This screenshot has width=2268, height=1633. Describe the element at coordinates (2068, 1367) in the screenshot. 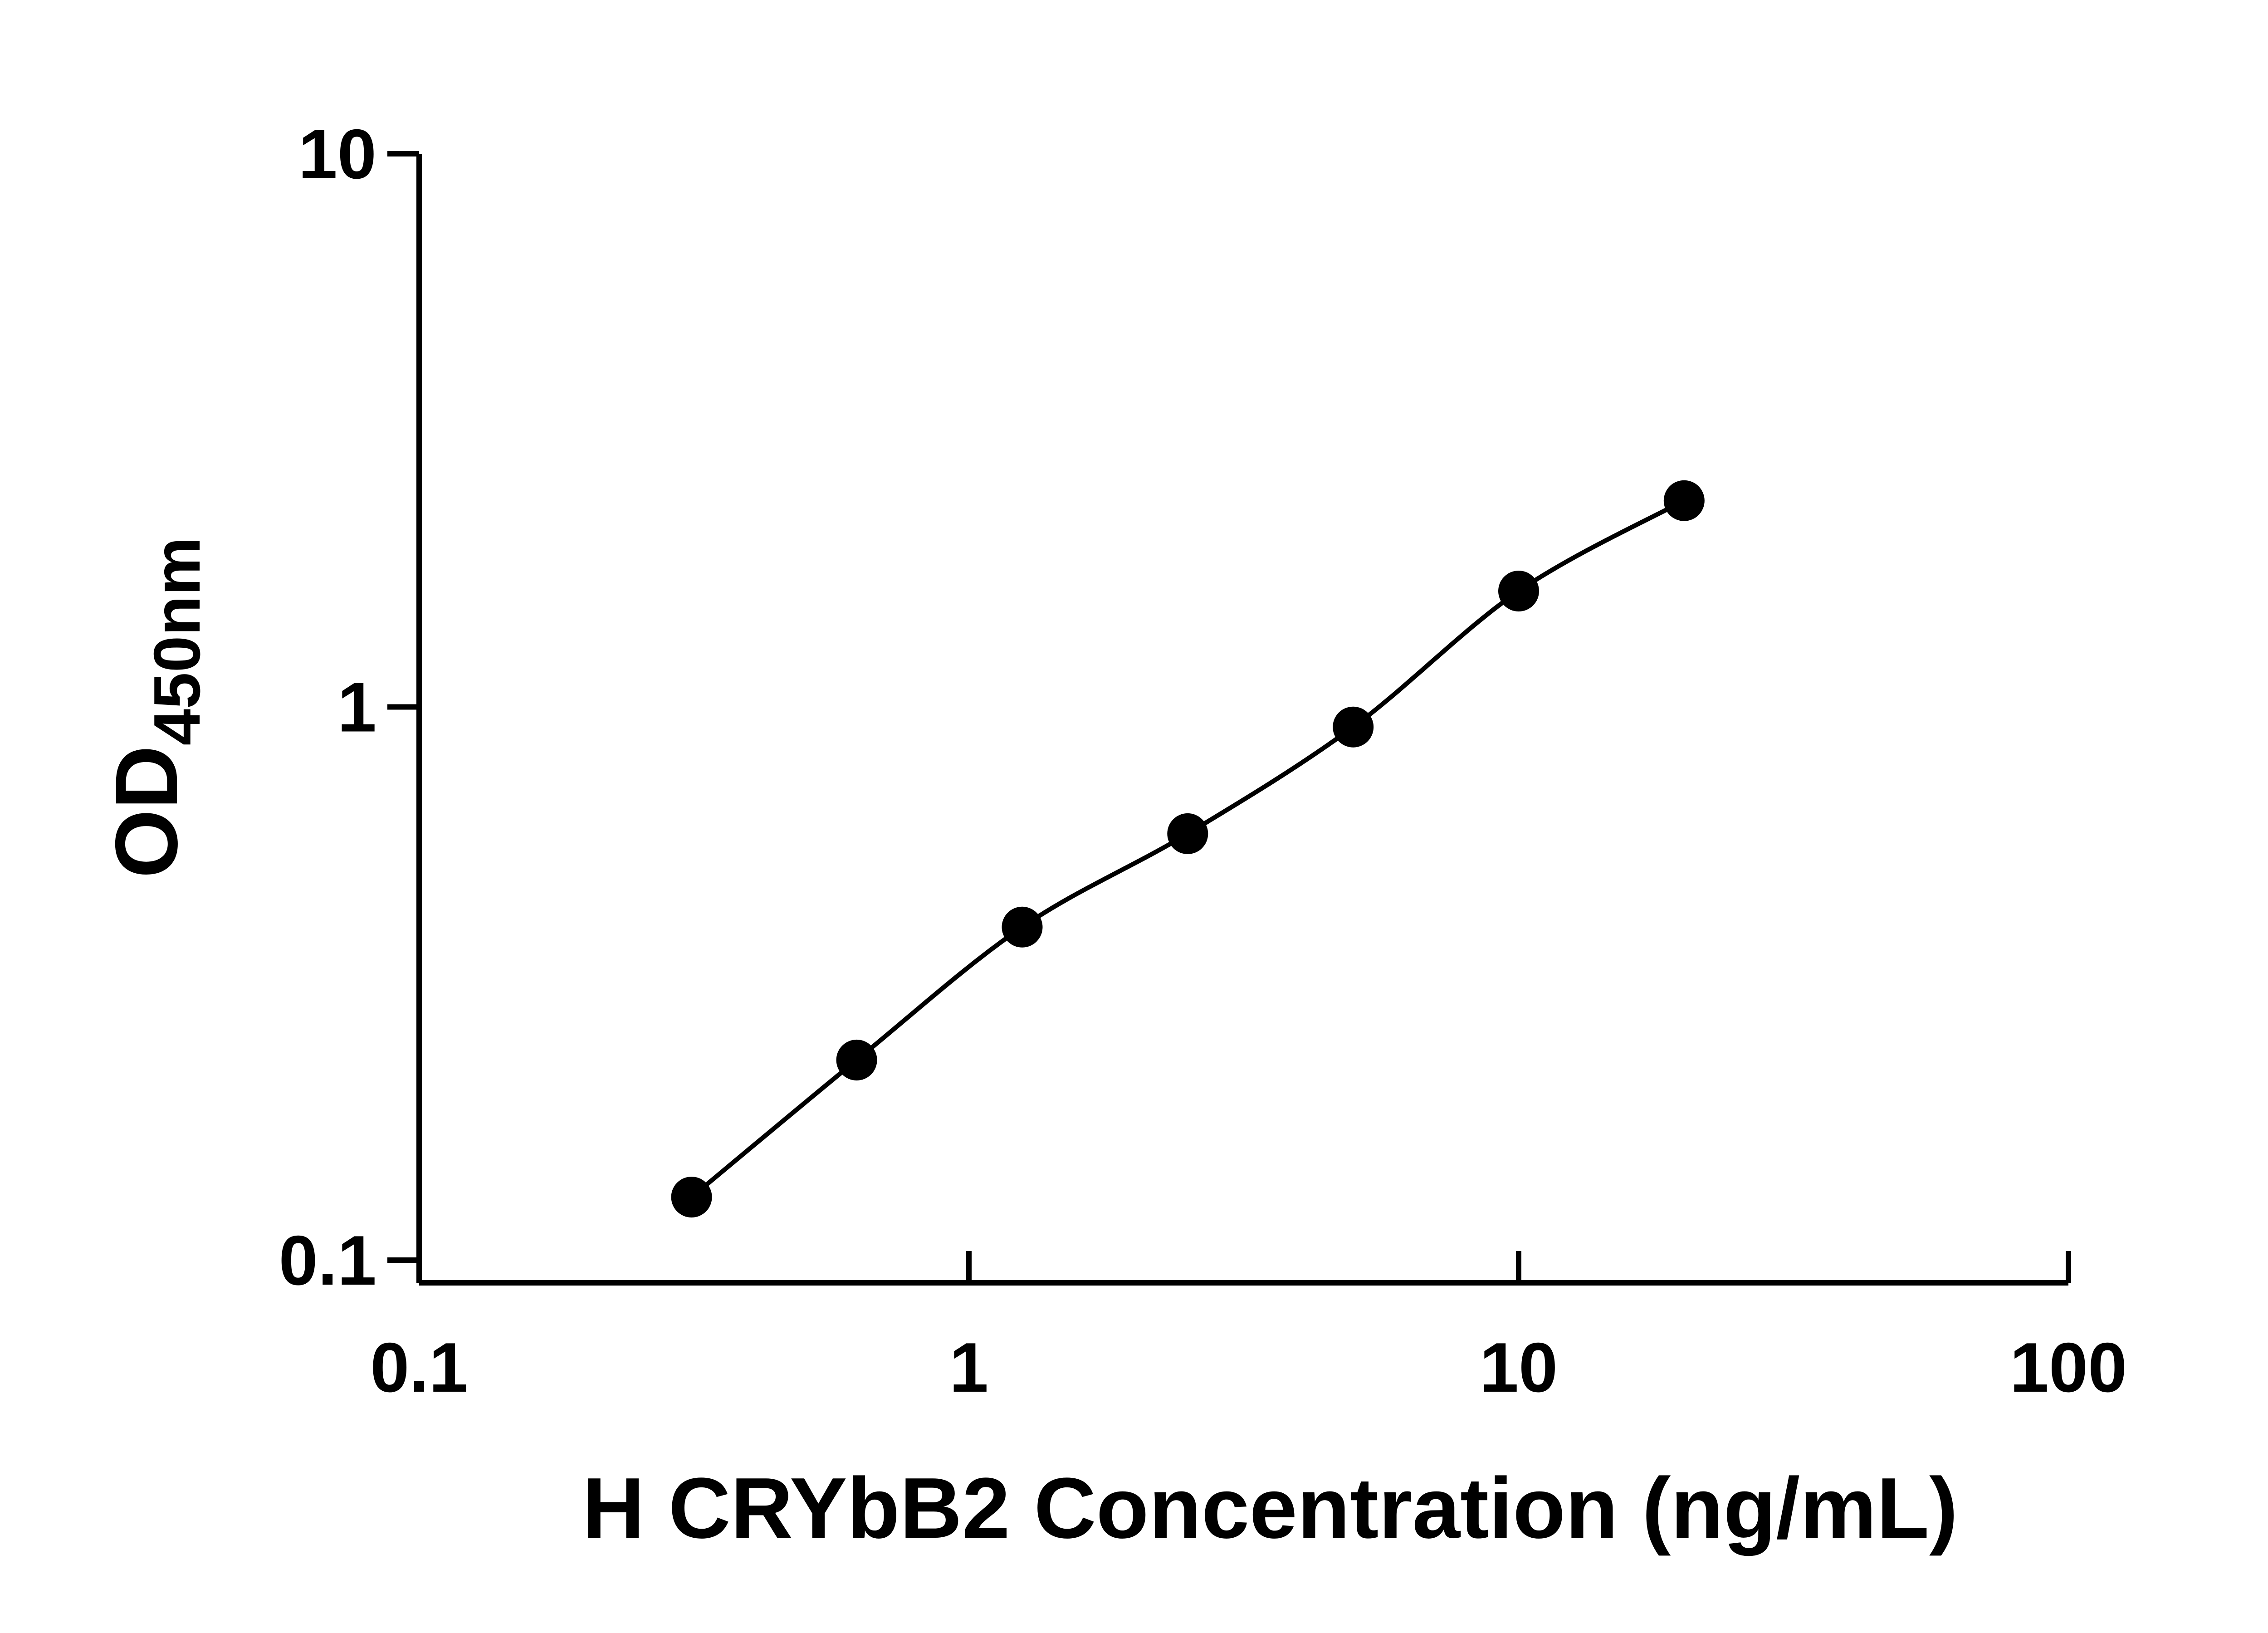

I see `x-tick-label: 100` at that location.